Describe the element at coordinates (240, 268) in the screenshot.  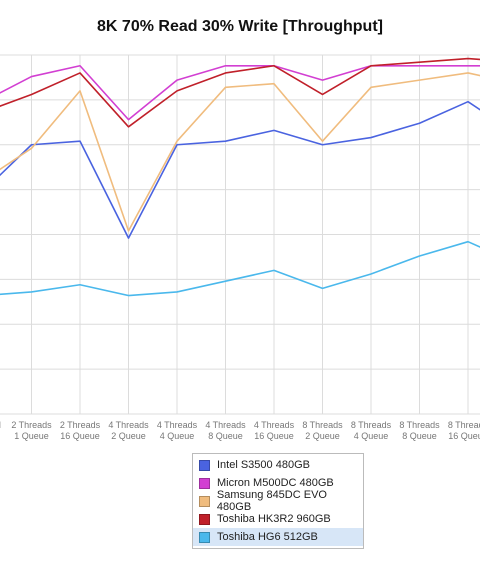
I see `series-line-toshiba-hg6-512gb` at that location.